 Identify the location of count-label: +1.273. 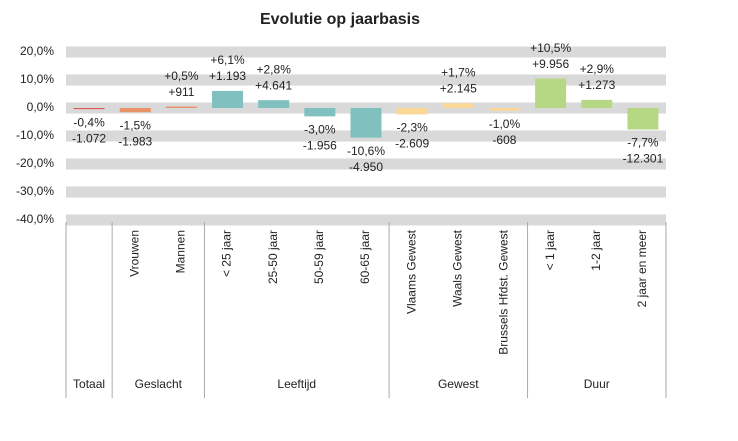
(596, 85).